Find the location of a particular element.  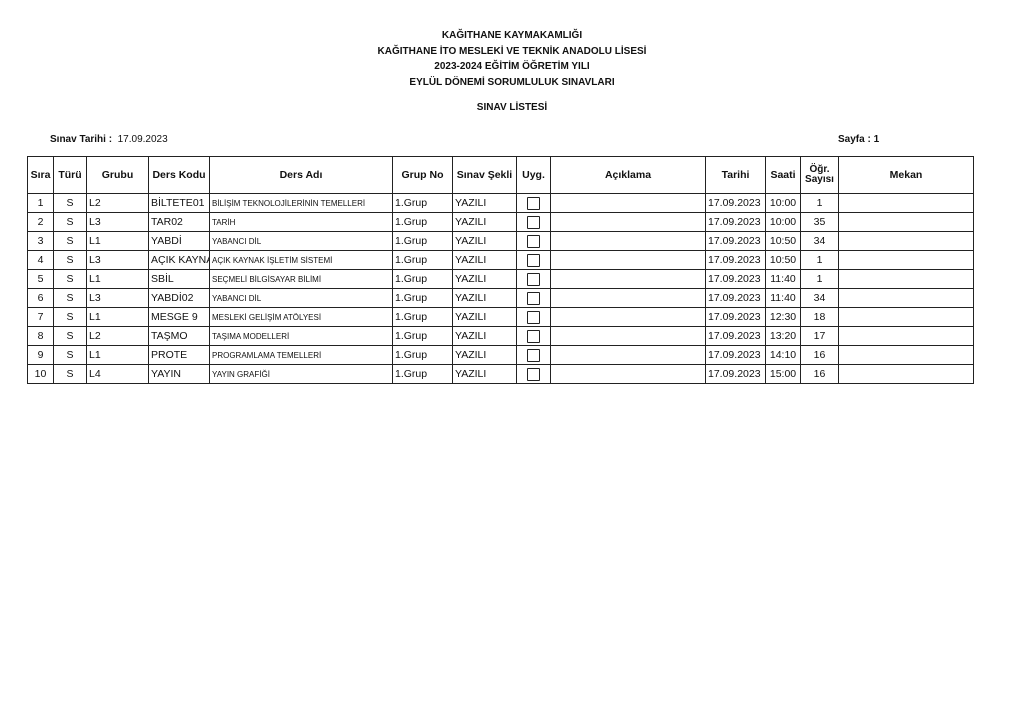

col-ogr-line2: Sayısı is located at coordinates (819, 179).